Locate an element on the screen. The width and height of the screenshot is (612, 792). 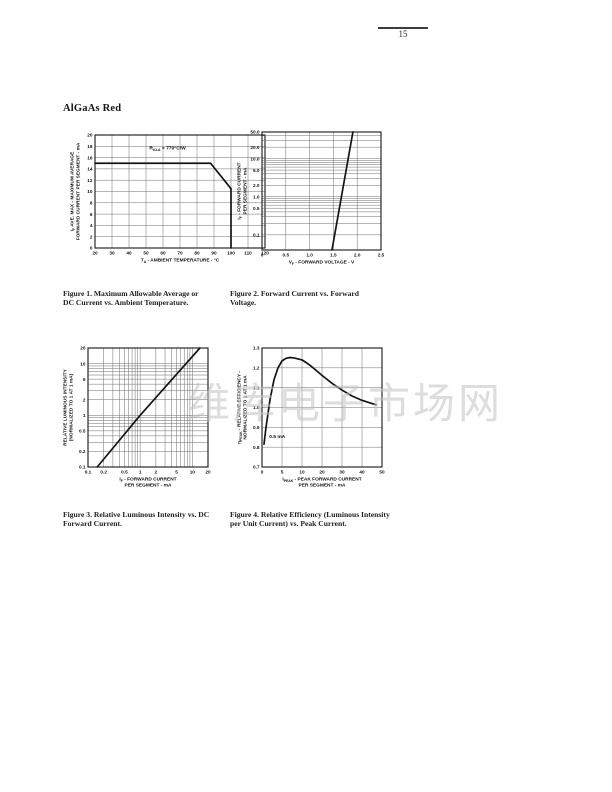
x-tick-label: 2.5 is located at coordinates (381, 255).